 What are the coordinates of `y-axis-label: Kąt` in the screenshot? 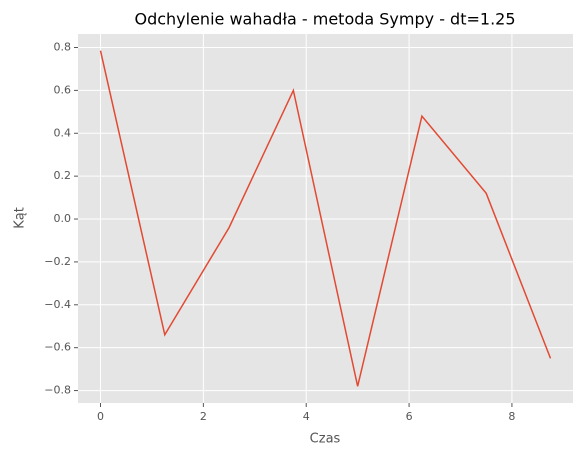 It's located at (20, 218).